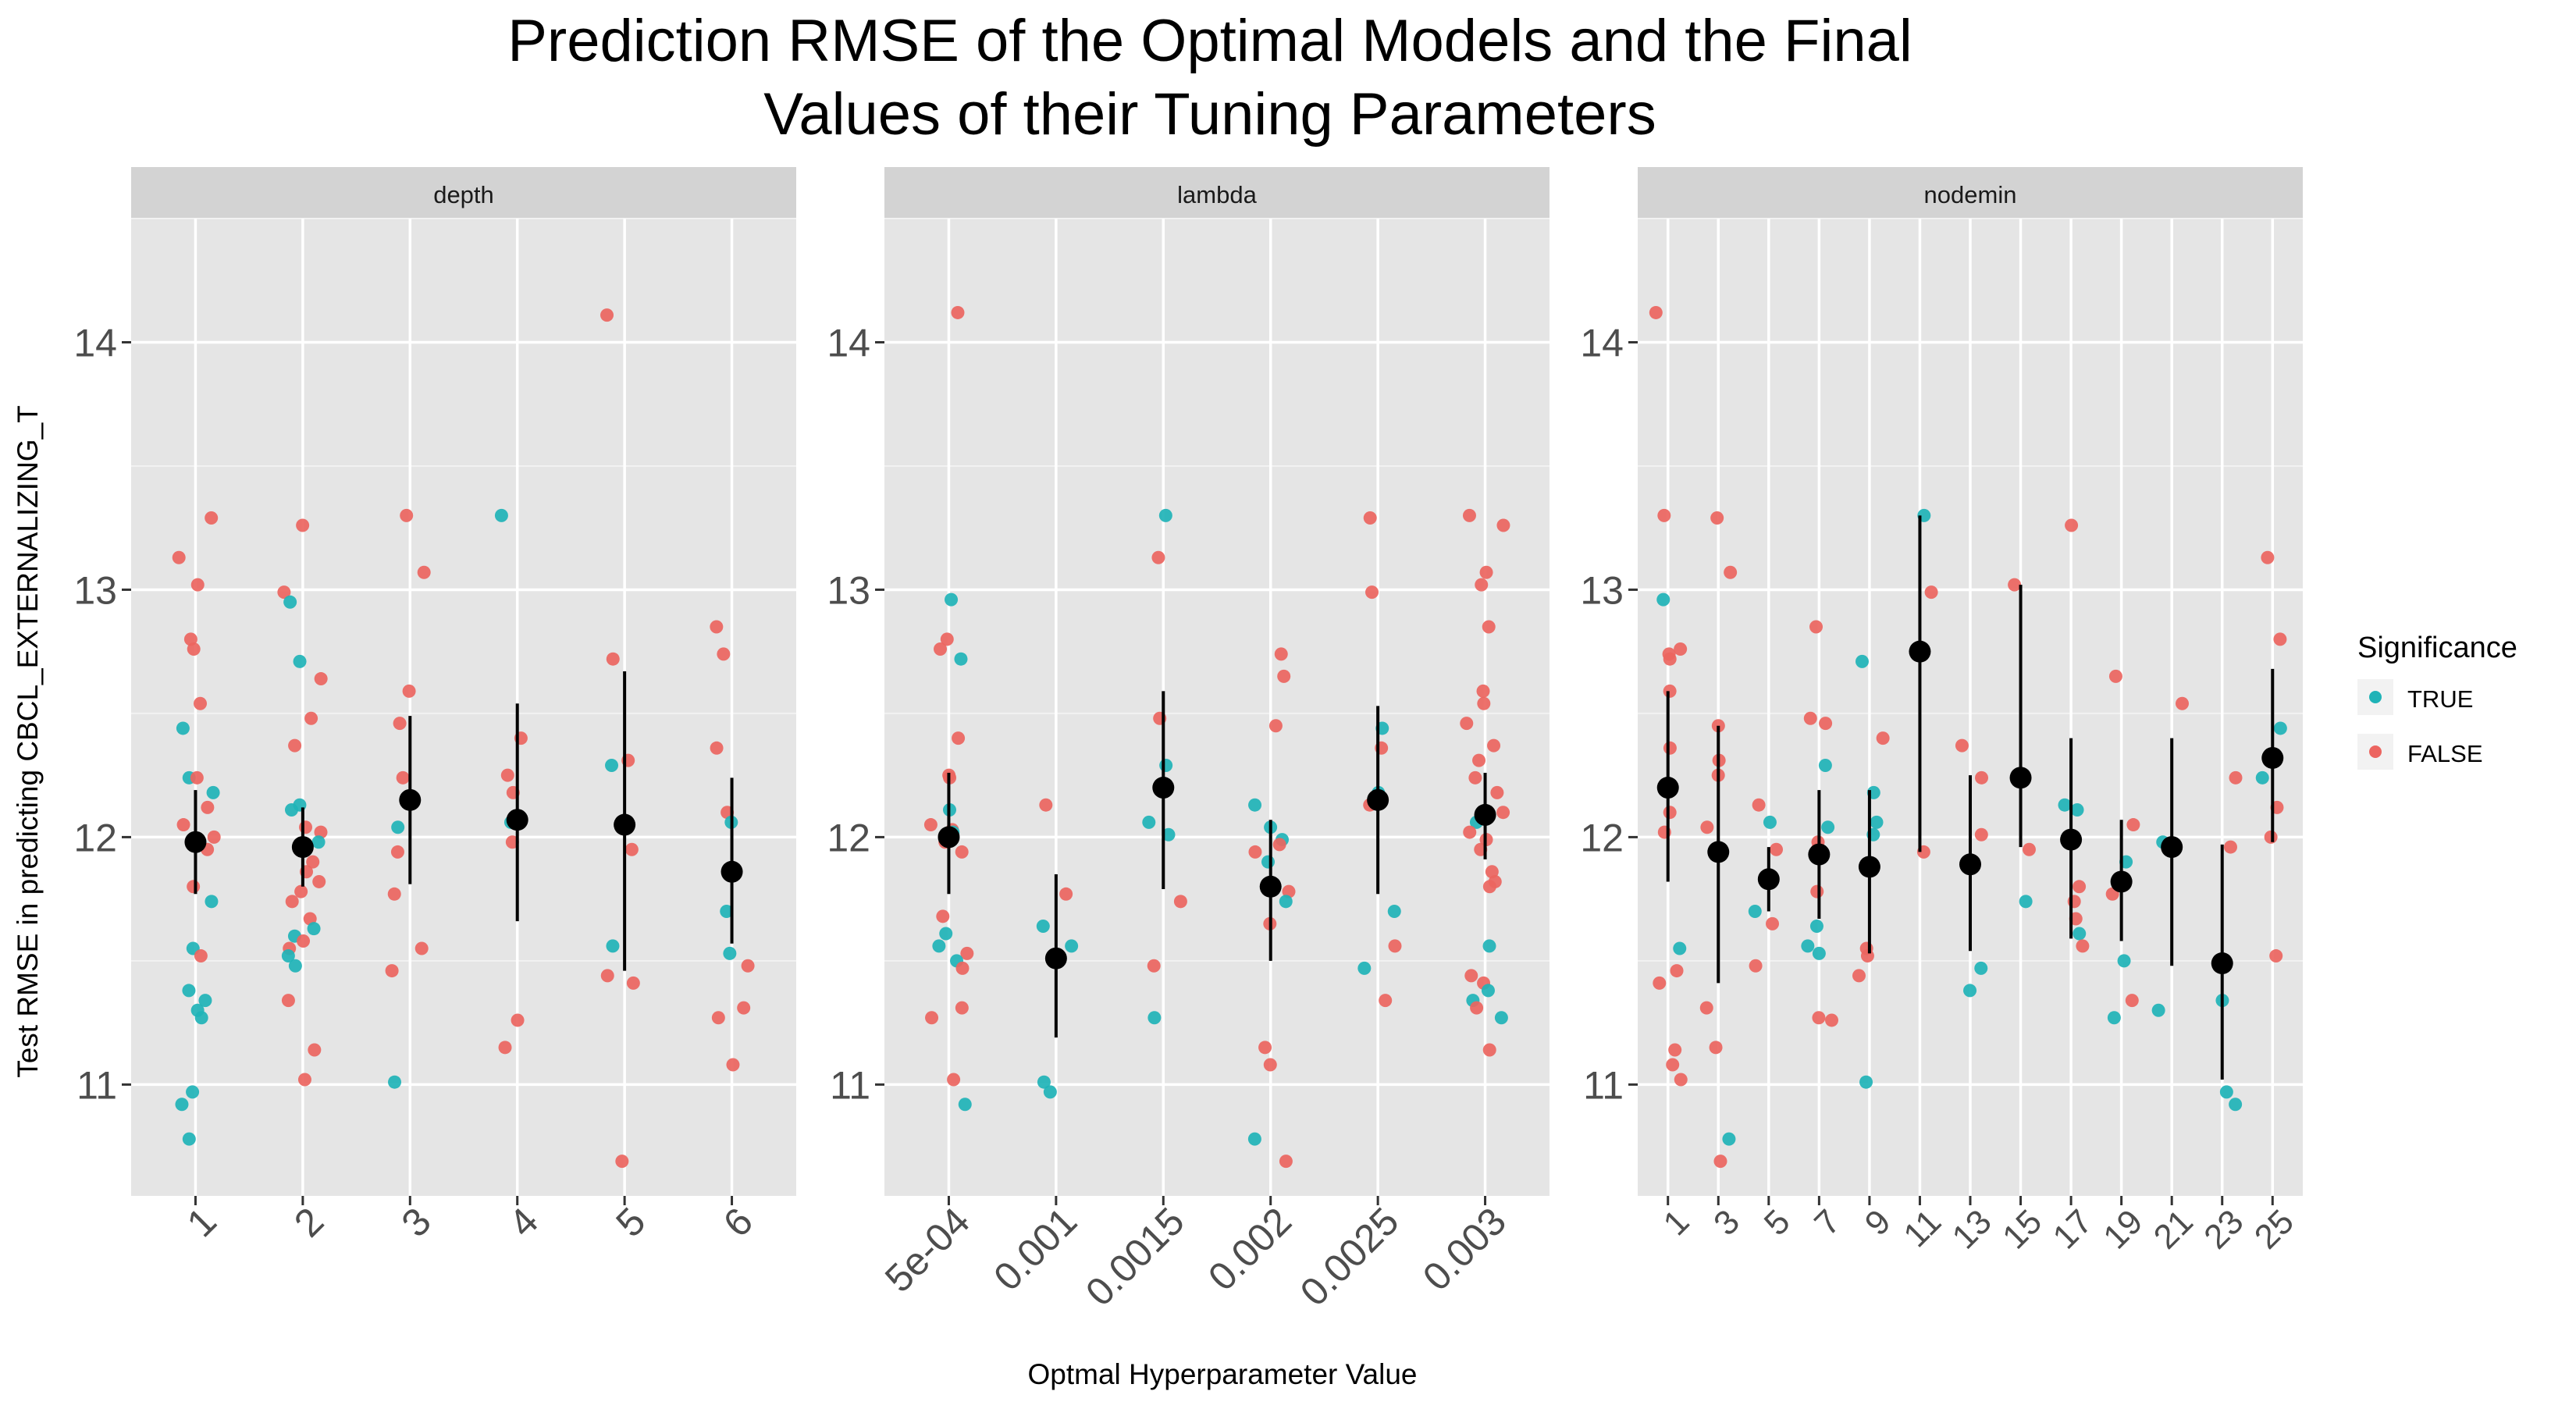 The width and height of the screenshot is (2576, 1409). I want to click on y-tick-label: 11, so click(1603, 1085).